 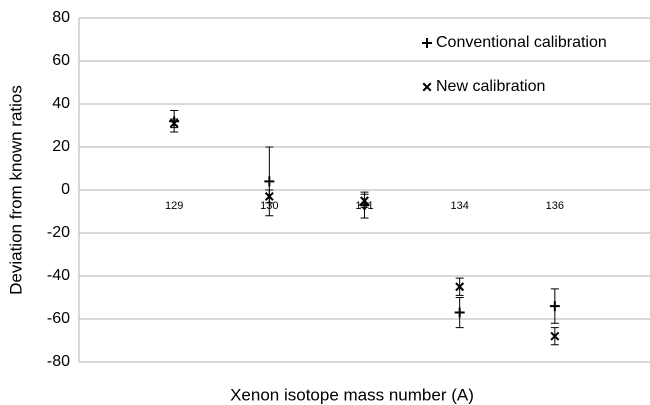 What do you see at coordinates (61, 60) in the screenshot?
I see `y-tick-label: 60` at bounding box center [61, 60].